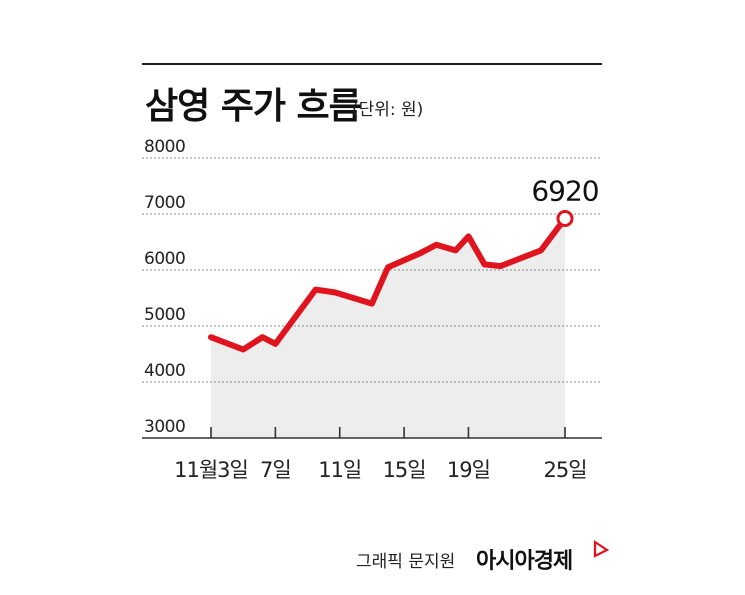 This screenshot has width=745, height=595. What do you see at coordinates (211, 470) in the screenshot?
I see `x-tick-label: 11월3일` at bounding box center [211, 470].